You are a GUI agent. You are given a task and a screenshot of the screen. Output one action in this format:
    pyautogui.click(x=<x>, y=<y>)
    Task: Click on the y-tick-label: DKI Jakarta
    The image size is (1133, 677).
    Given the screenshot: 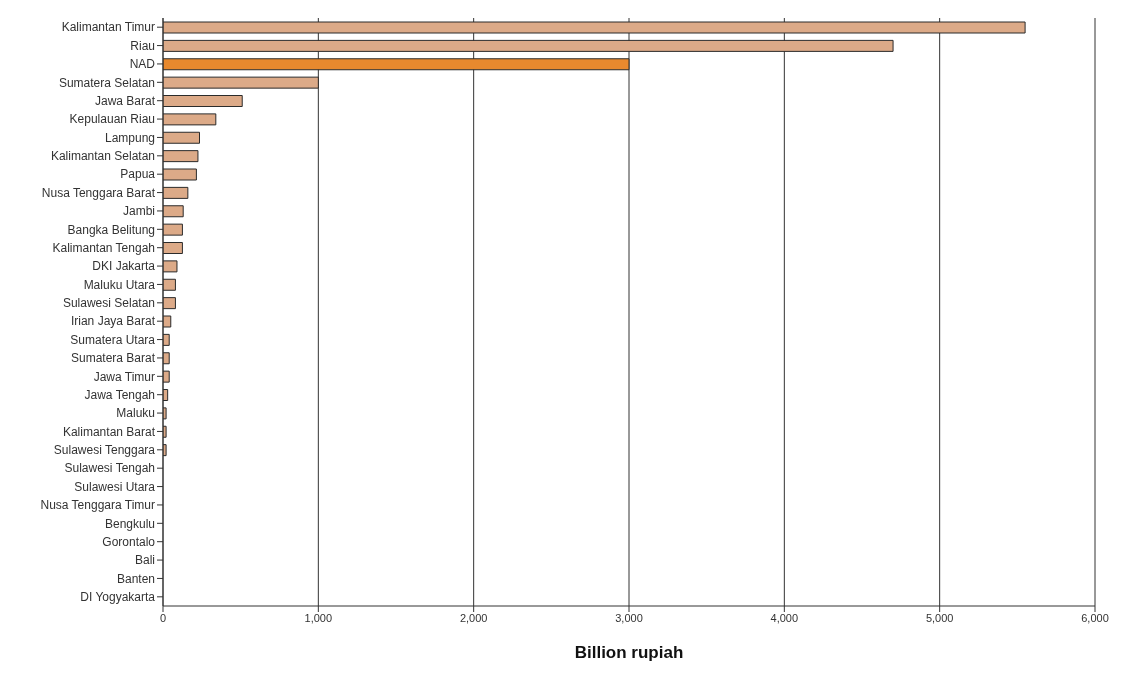 What is the action you would take?
    pyautogui.click(x=124, y=266)
    